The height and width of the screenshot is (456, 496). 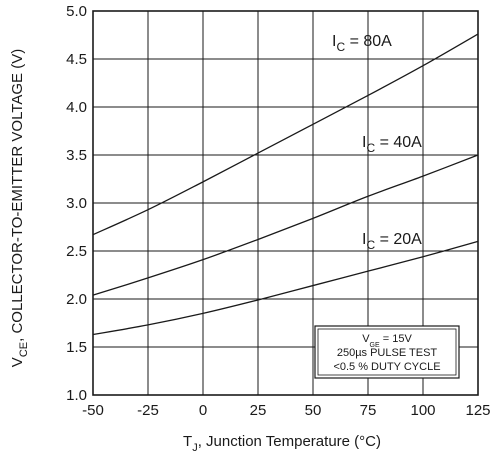 What do you see at coordinates (19, 208) in the screenshot?
I see `y-axis-title: VCE, COLLECTOR-TO-EMITTER VOLTAGE (V)` at bounding box center [19, 208].